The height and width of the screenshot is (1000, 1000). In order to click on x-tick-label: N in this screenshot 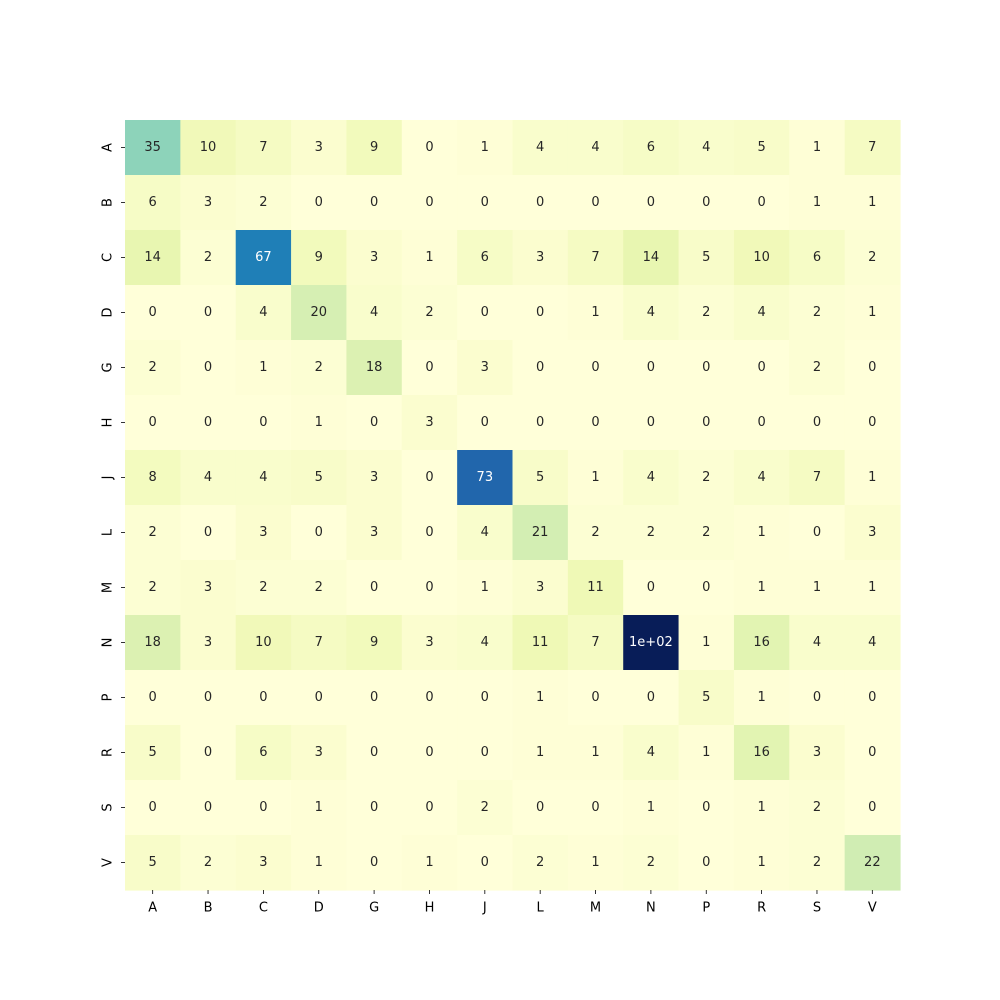, I will do `click(651, 908)`.